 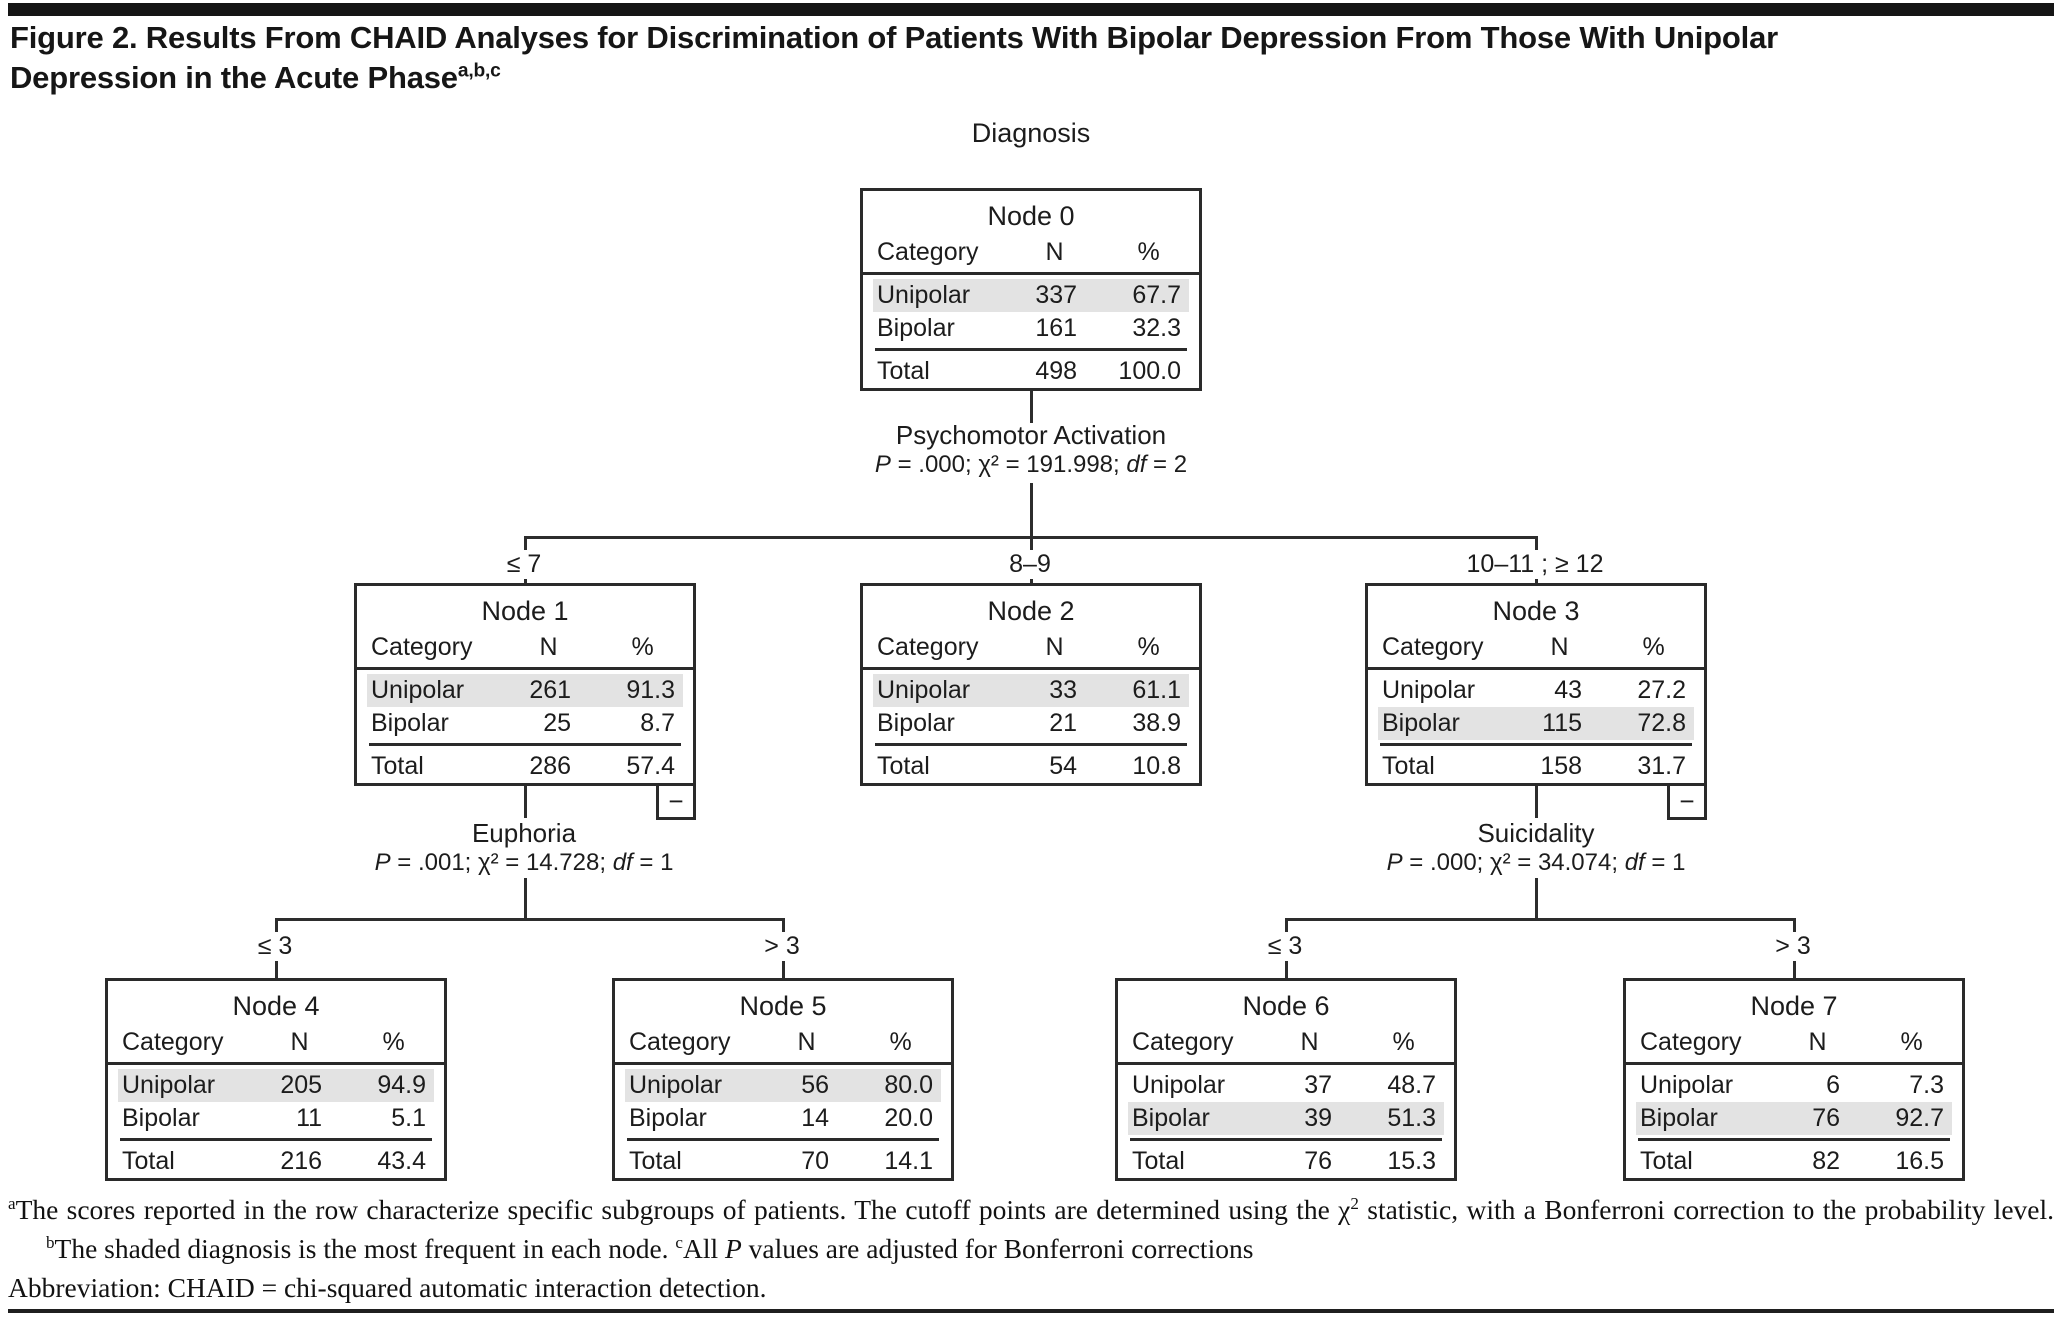 I want to click on node-row-unipolar: Unipolar 205 94.9, so click(x=276, y=1085).